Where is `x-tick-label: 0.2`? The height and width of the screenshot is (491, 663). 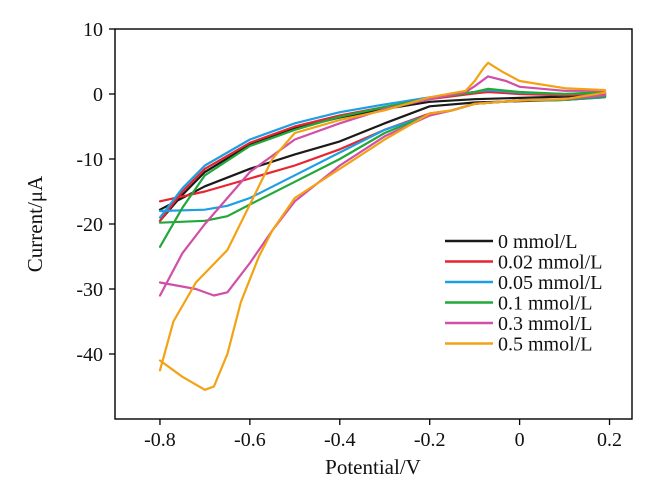 x-tick-label: 0.2 is located at coordinates (609, 440).